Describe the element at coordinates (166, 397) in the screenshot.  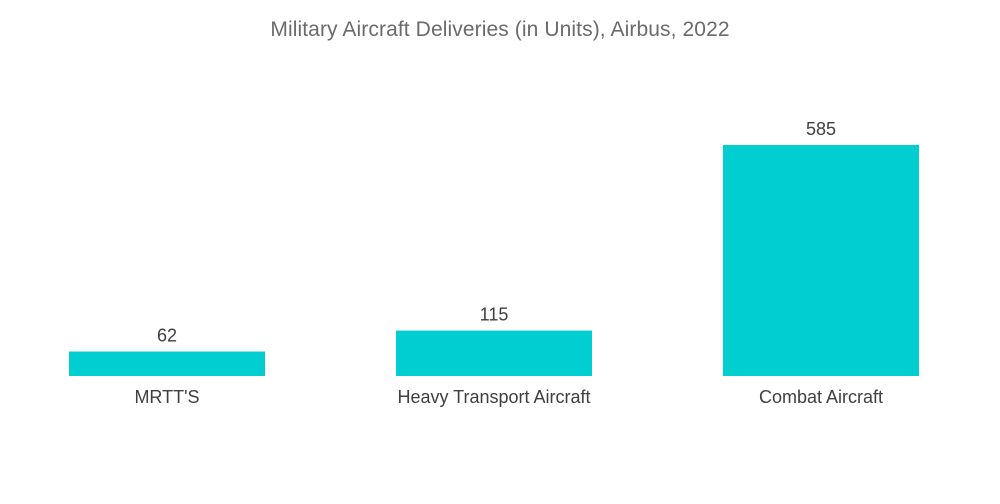
I see `category-label-mrtt-s: MRTT'S` at that location.